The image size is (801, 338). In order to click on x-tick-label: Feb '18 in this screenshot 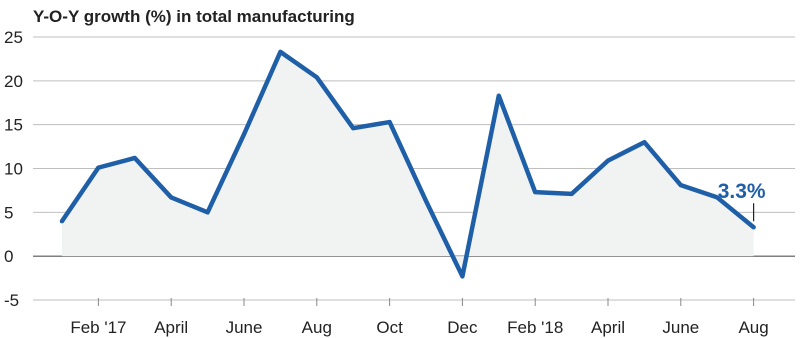, I will do `click(535, 327)`.